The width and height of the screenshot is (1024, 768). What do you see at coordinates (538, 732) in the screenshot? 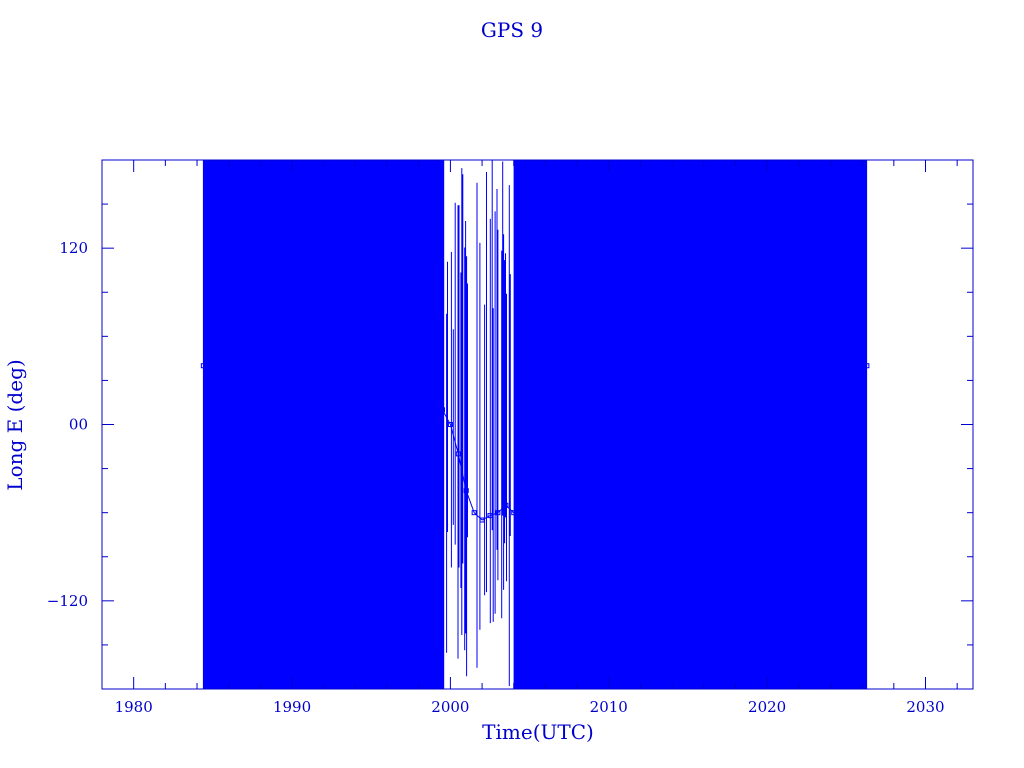
I see `x-axis-label: Time(UTC)` at bounding box center [538, 732].